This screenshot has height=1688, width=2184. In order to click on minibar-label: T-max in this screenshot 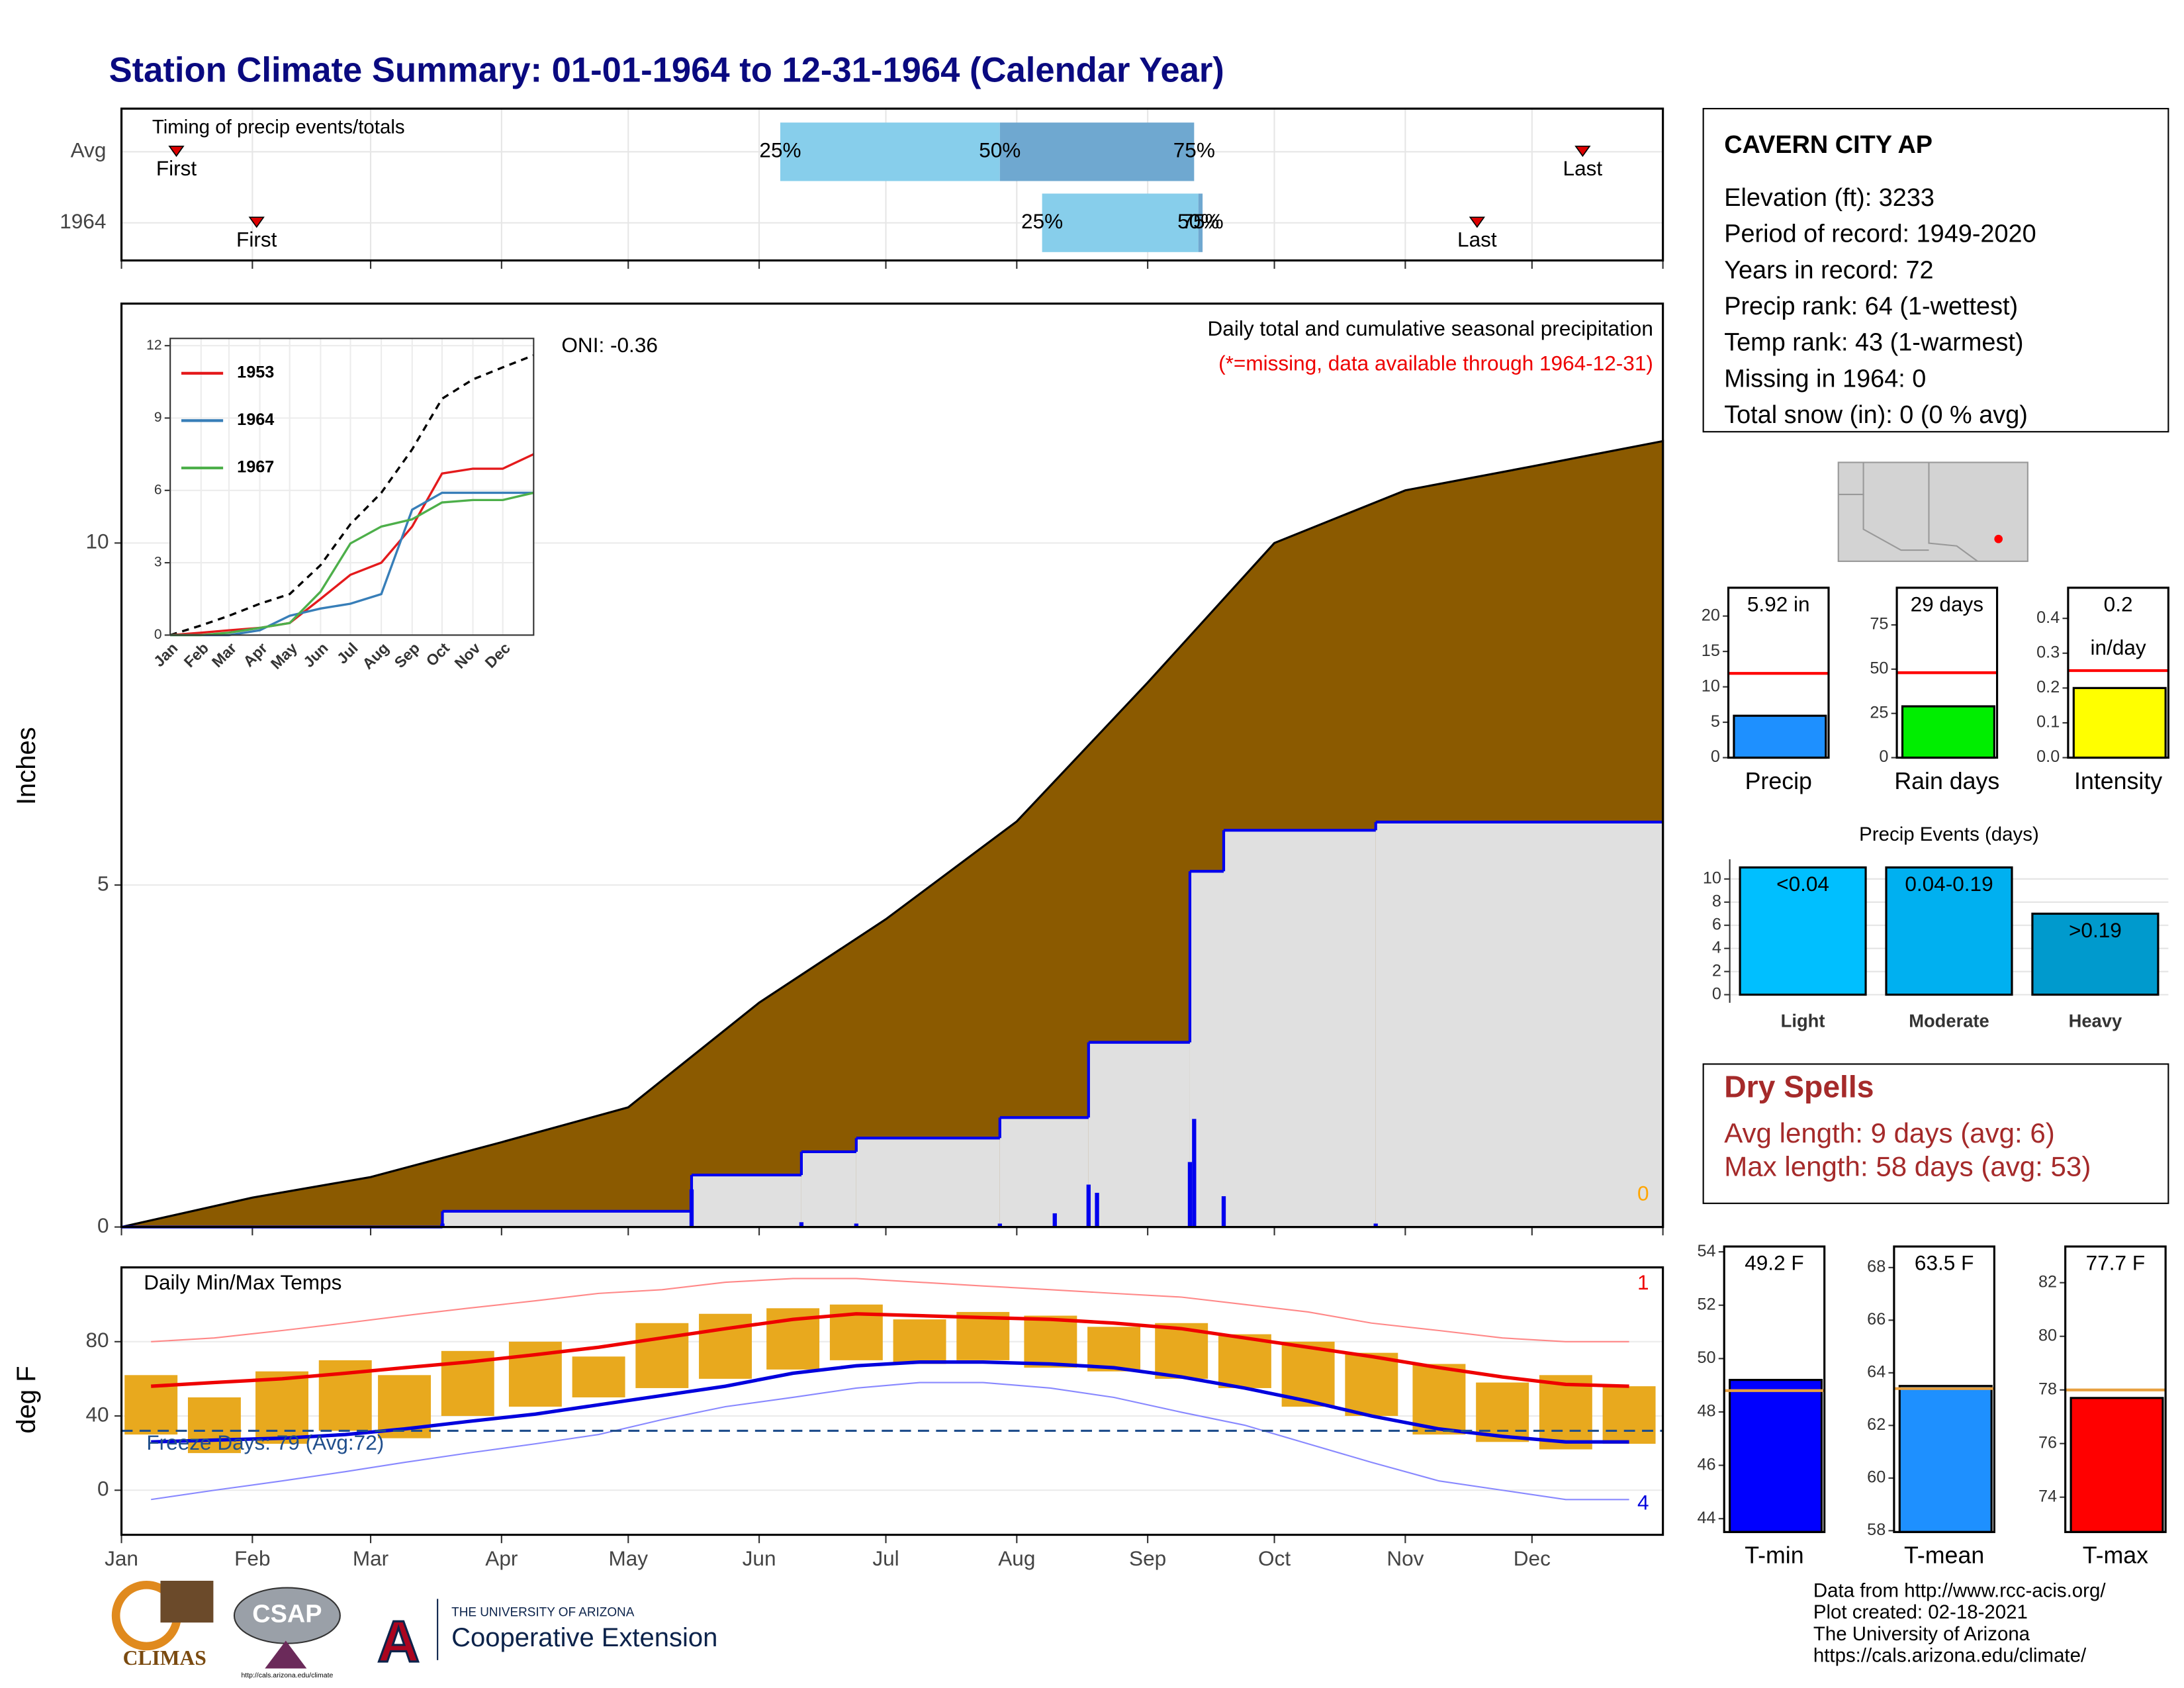, I will do `click(2115, 1555)`.